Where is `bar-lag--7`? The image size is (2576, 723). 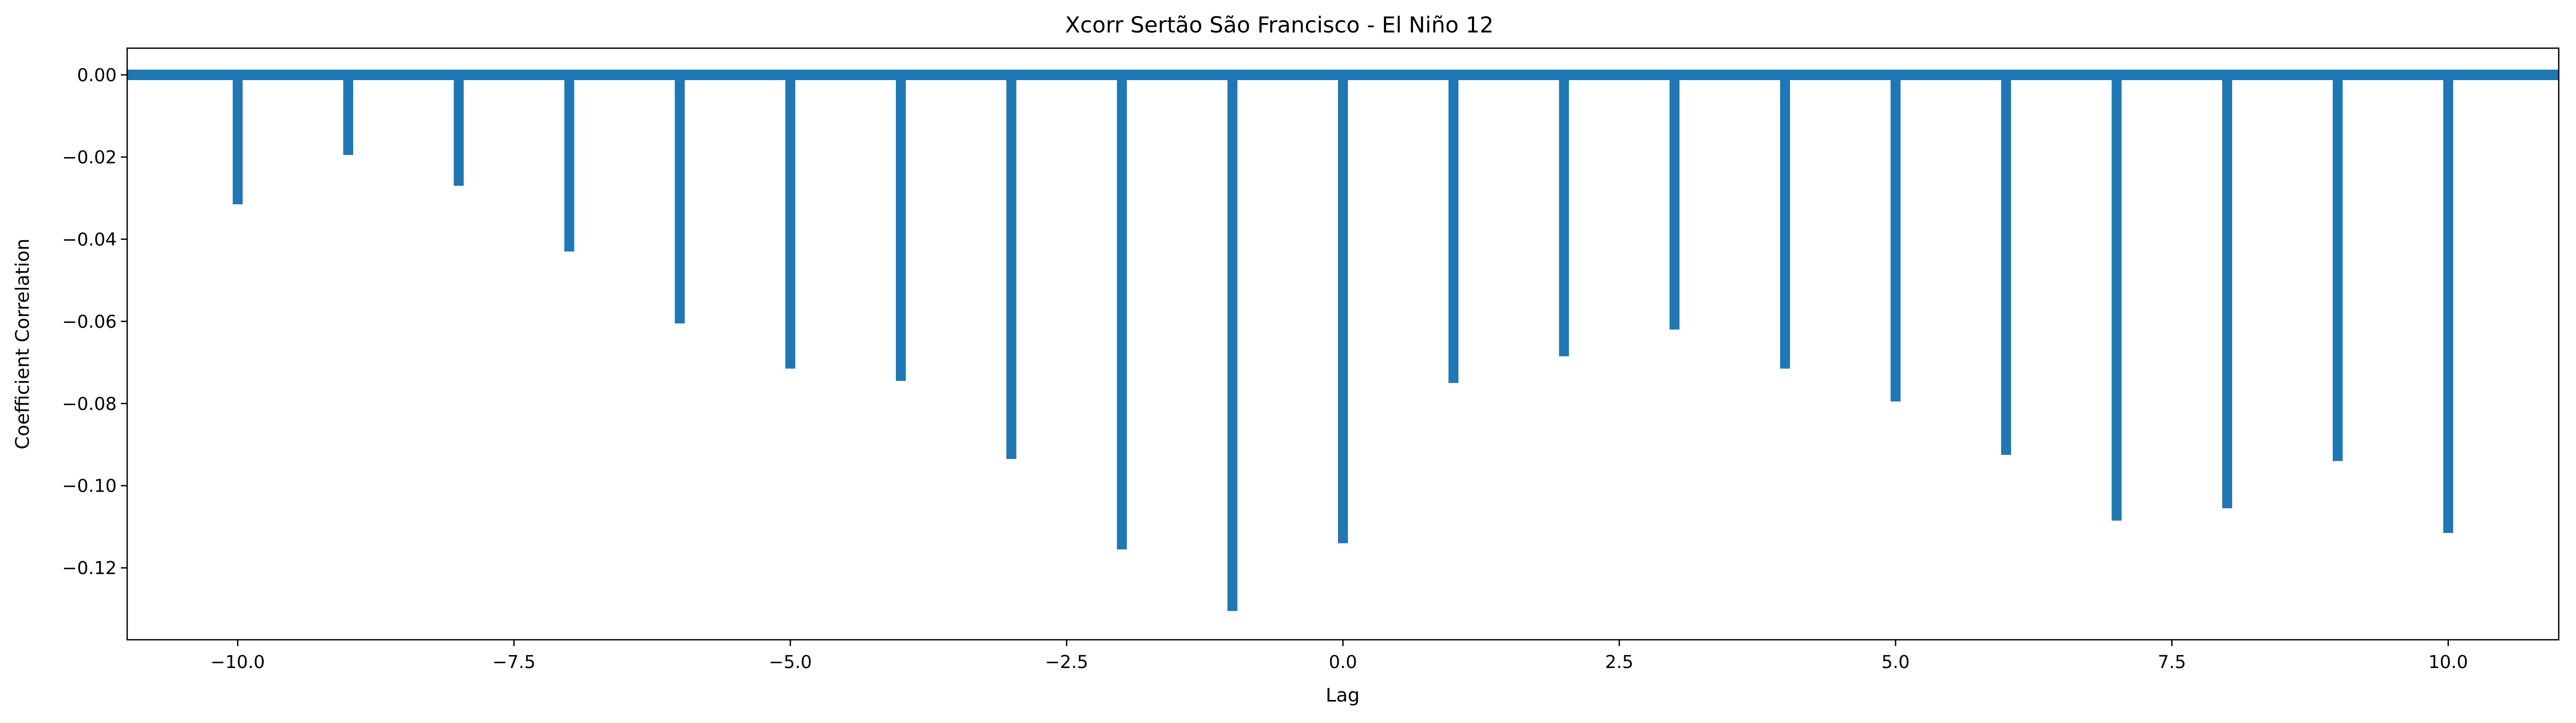 bar-lag--7 is located at coordinates (569, 163).